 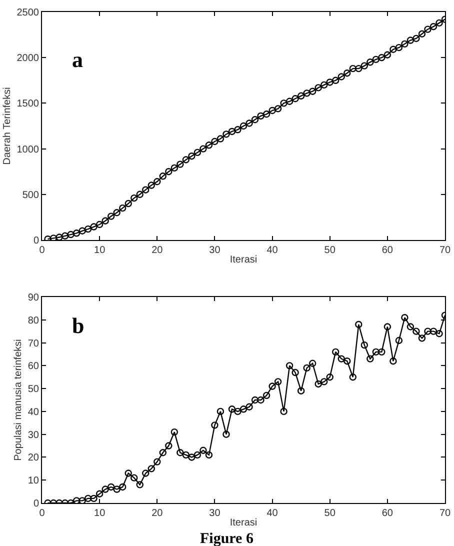 What do you see at coordinates (34, 481) in the screenshot?
I see `y-tick-label: 10` at bounding box center [34, 481].